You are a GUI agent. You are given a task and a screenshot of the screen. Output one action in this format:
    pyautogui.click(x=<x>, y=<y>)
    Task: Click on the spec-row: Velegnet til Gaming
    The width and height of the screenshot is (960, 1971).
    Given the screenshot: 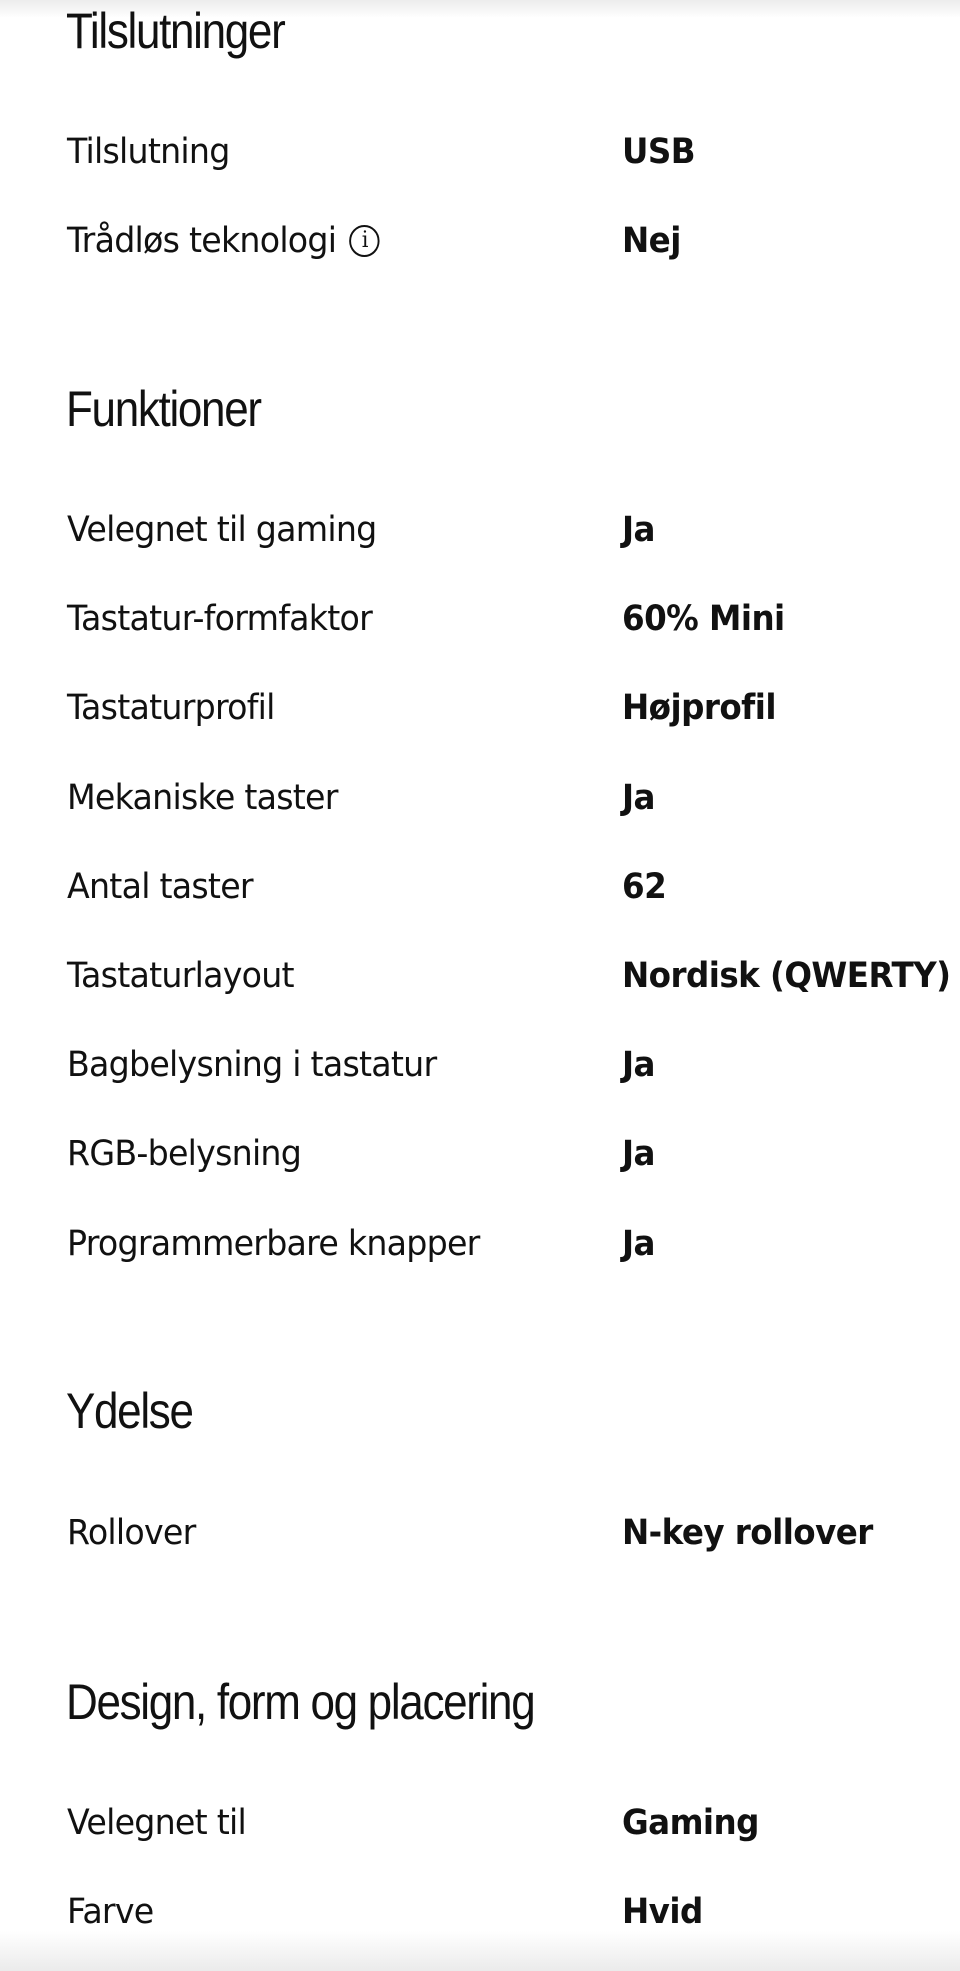 What is the action you would take?
    pyautogui.click(x=480, y=1828)
    